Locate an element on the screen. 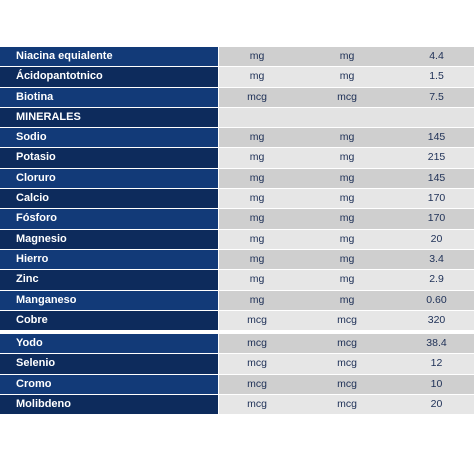  table-row: Fósforo mg mg 170 is located at coordinates (237, 219).